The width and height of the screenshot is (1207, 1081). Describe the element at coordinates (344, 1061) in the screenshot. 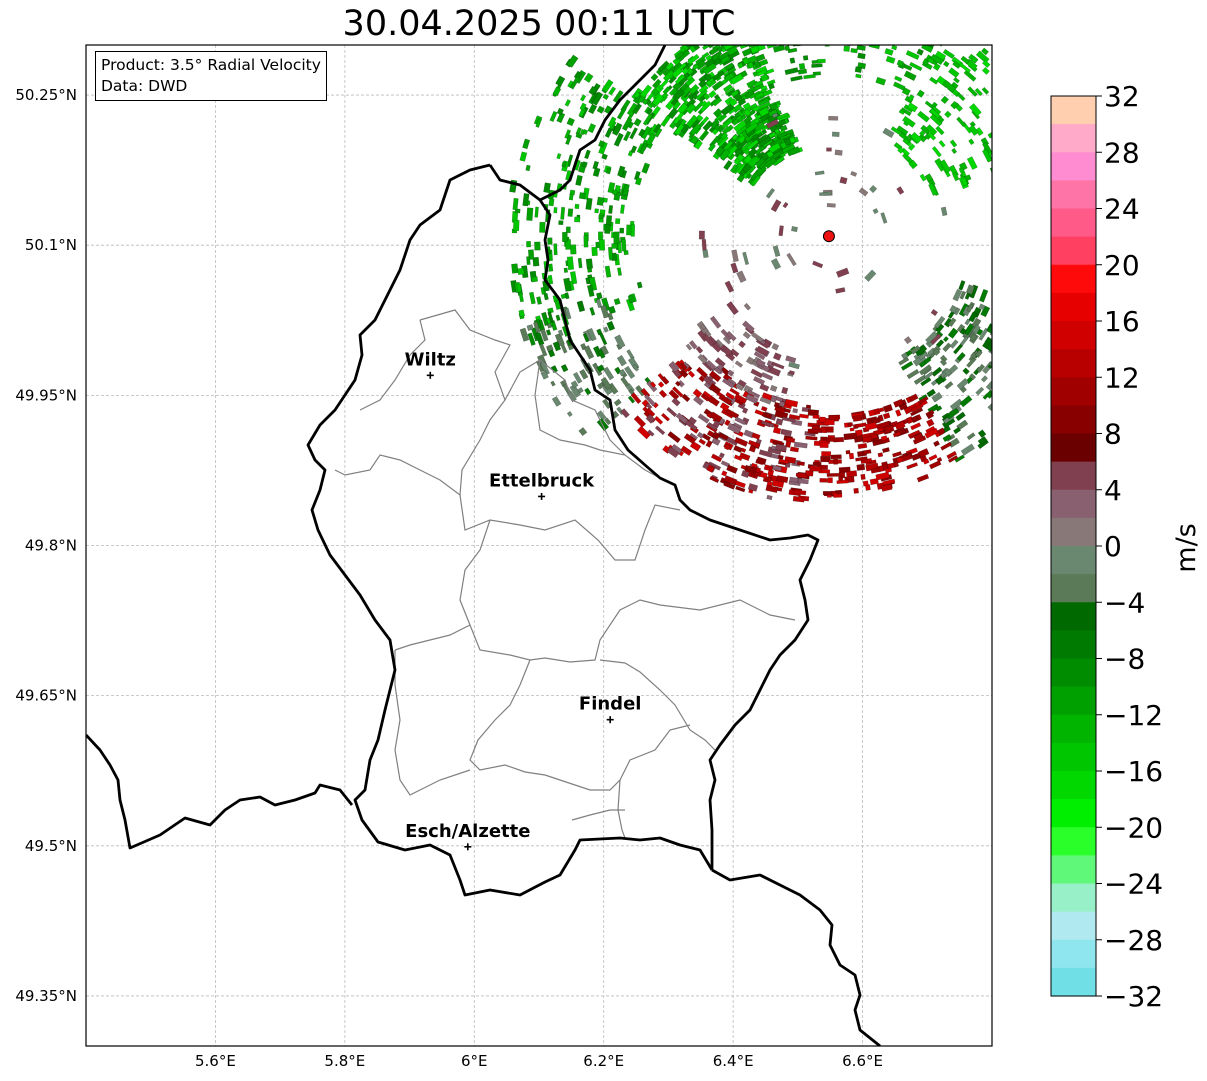

I see `lon-tick-label: 5.8°E` at that location.